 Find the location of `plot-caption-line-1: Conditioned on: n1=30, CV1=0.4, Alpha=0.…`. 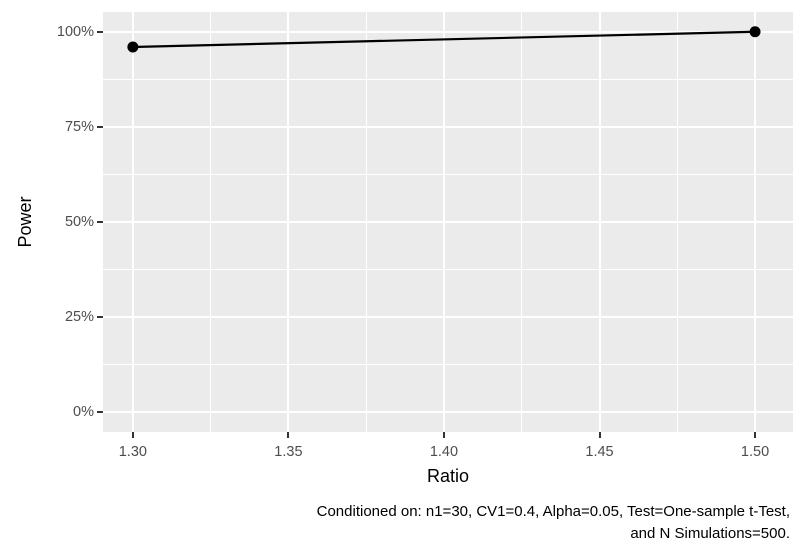

plot-caption-line-1: Conditioned on: n1=30, CV1=0.4, Alpha=0.… is located at coordinates (553, 511).